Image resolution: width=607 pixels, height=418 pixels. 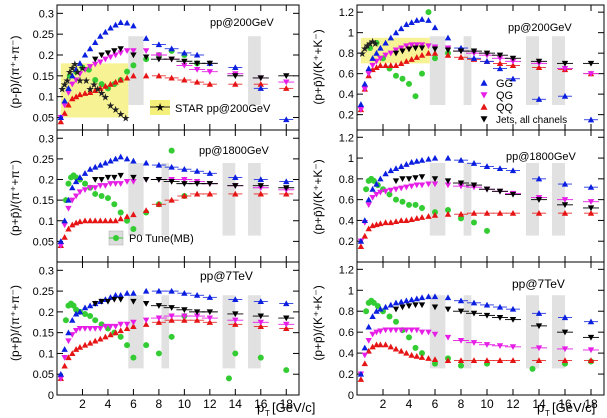 I want to click on panel-title-c2-r1: pp@200GeV, so click(x=540, y=28).